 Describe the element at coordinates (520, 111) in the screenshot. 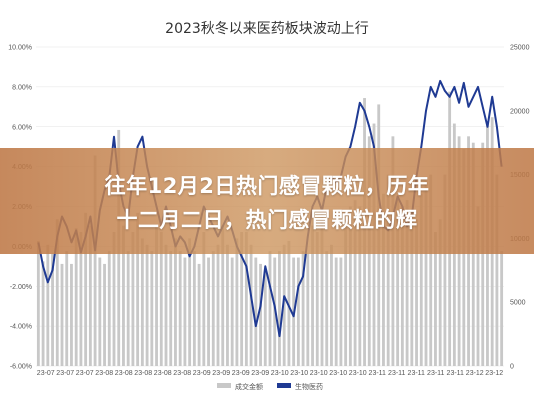

I see `right-tick-label: 20000` at that location.